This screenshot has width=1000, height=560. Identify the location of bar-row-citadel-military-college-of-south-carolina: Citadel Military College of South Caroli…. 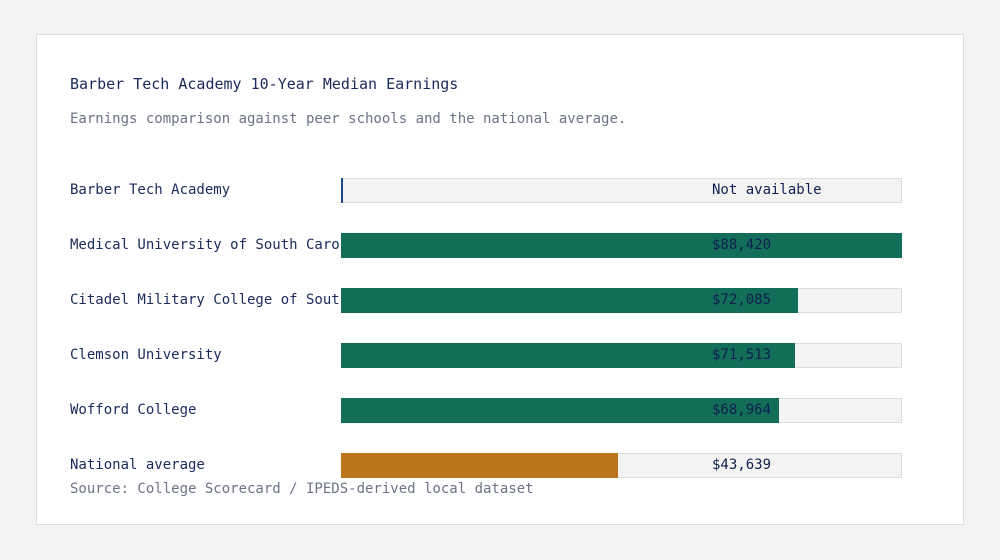
(486, 300).